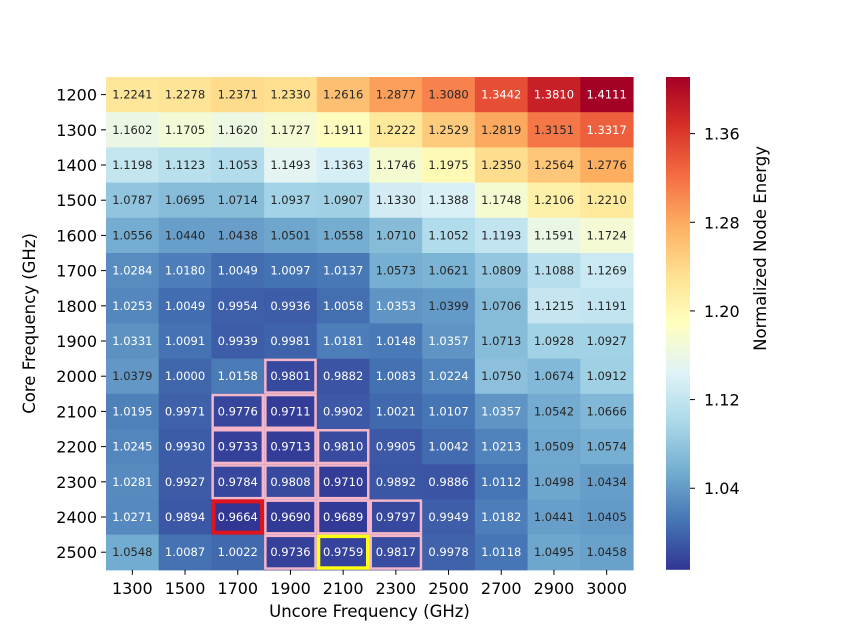 Image resolution: width=850 pixels, height=638 pixels. I want to click on cell-value-label: 0.9733, so click(238, 447).